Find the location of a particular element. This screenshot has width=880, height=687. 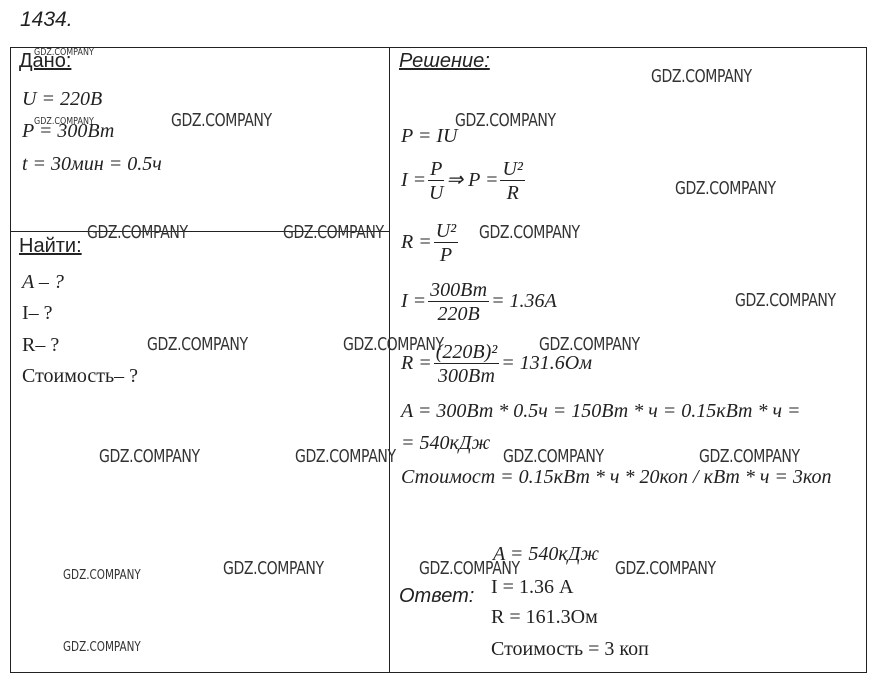

given-heading: Дано: is located at coordinates (45, 61).